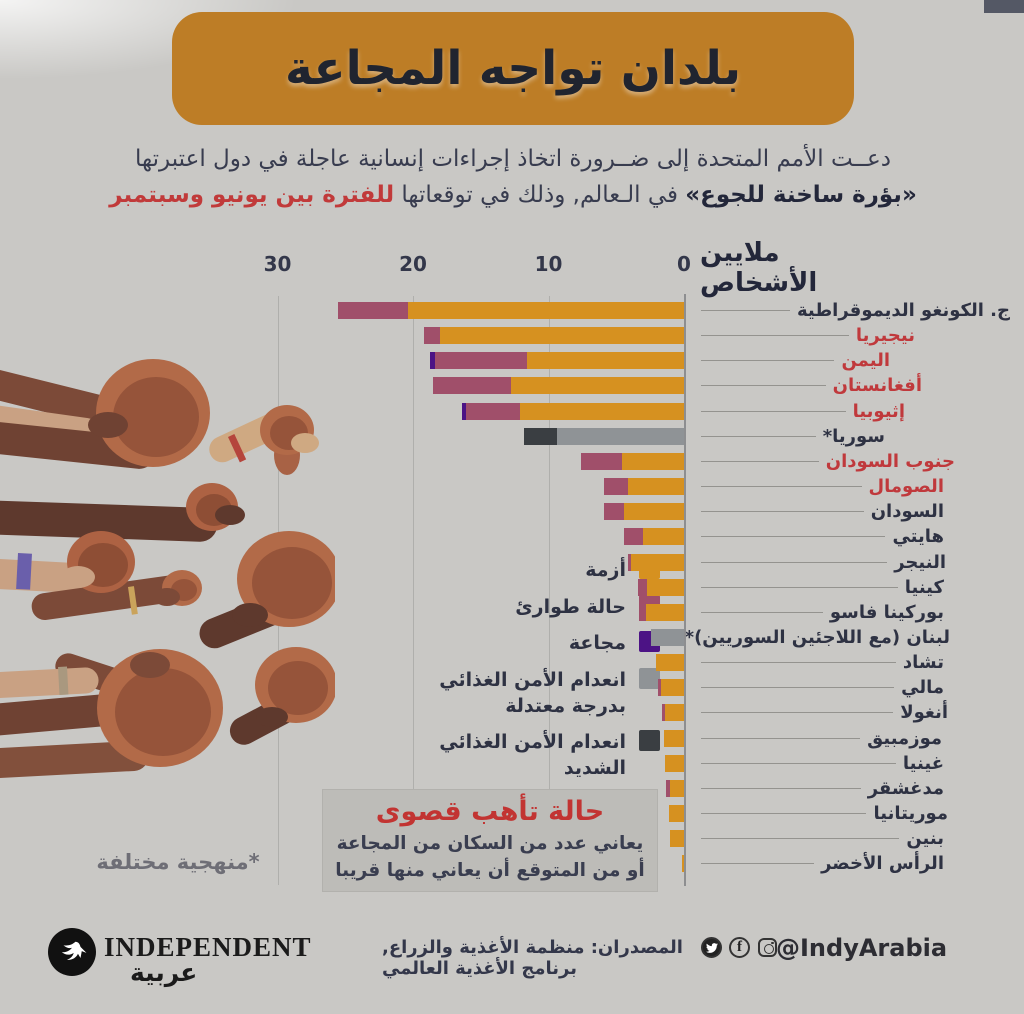 This screenshot has height=1014, width=1024. What do you see at coordinates (620, 436) in the screenshot?
I see `bar-segment-moderate` at bounding box center [620, 436].